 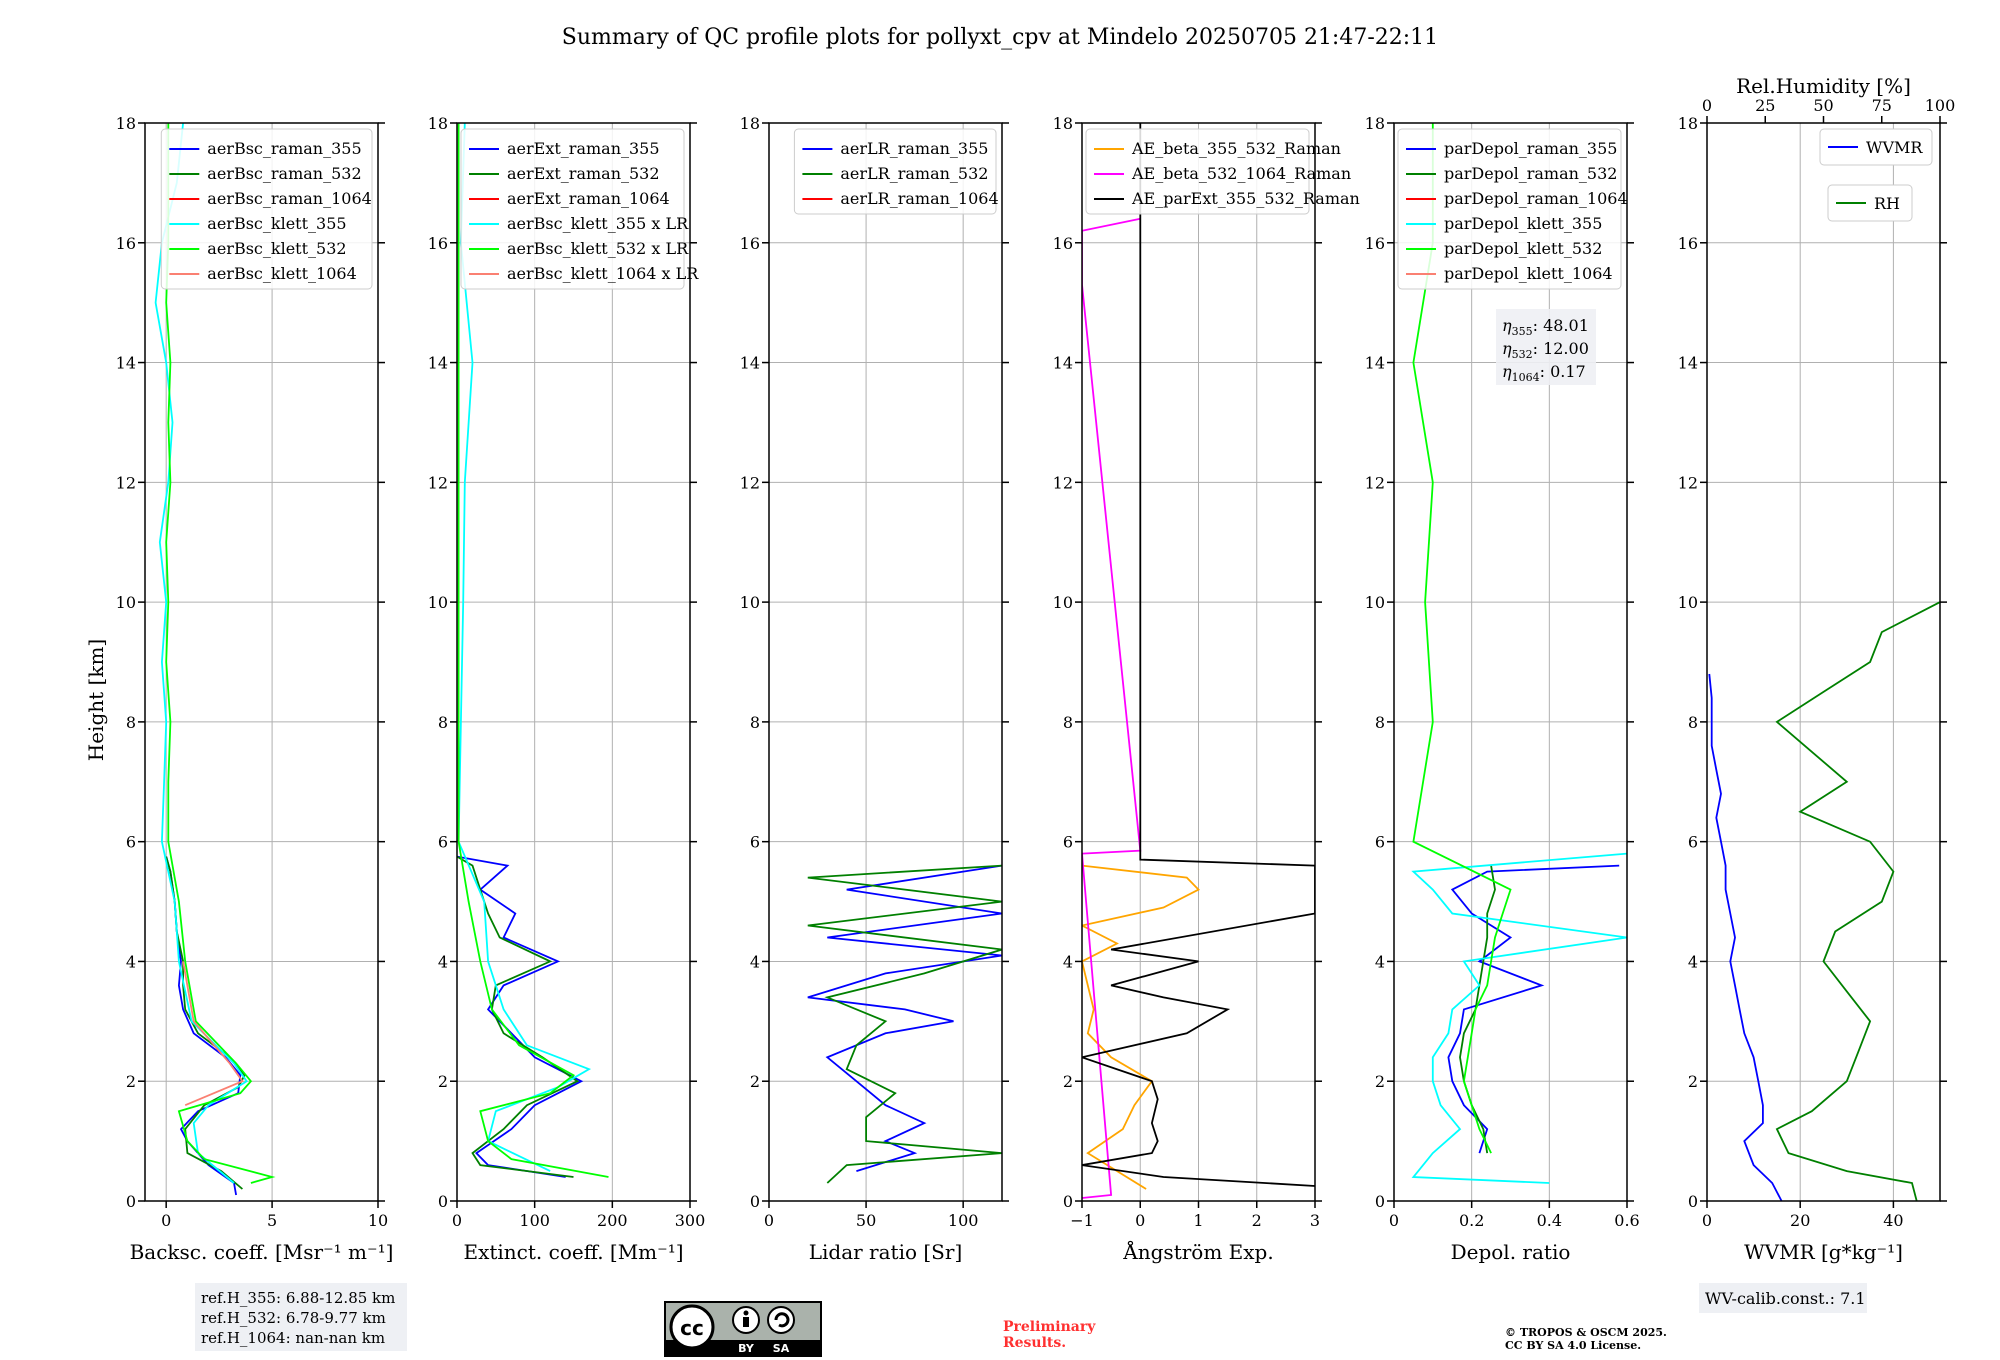 I want to click on cc-text: cc, so click(x=692, y=1328).